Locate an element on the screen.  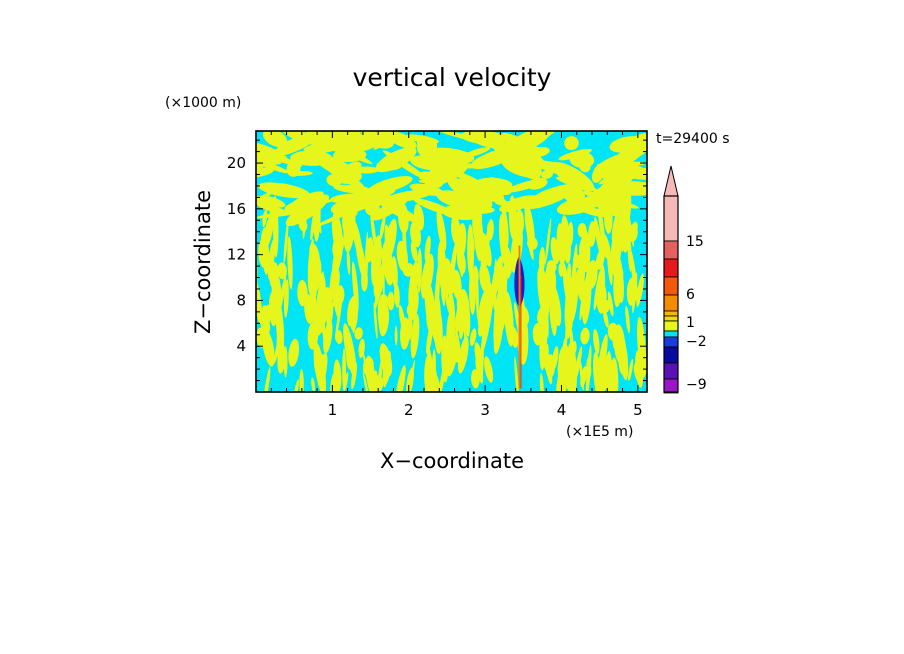
x-unit-label: (×1E5 m) is located at coordinates (599, 432).